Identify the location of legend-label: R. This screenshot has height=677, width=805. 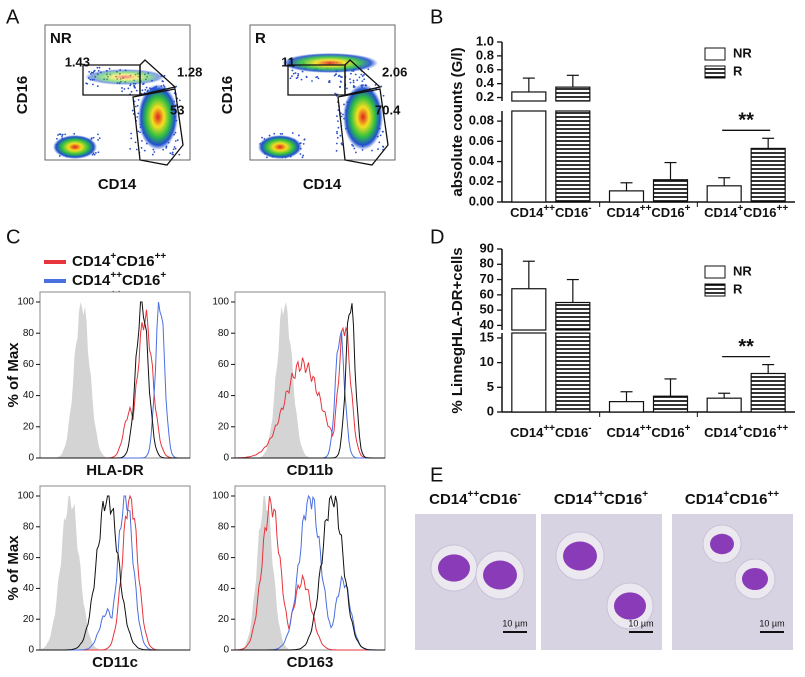
(738, 70).